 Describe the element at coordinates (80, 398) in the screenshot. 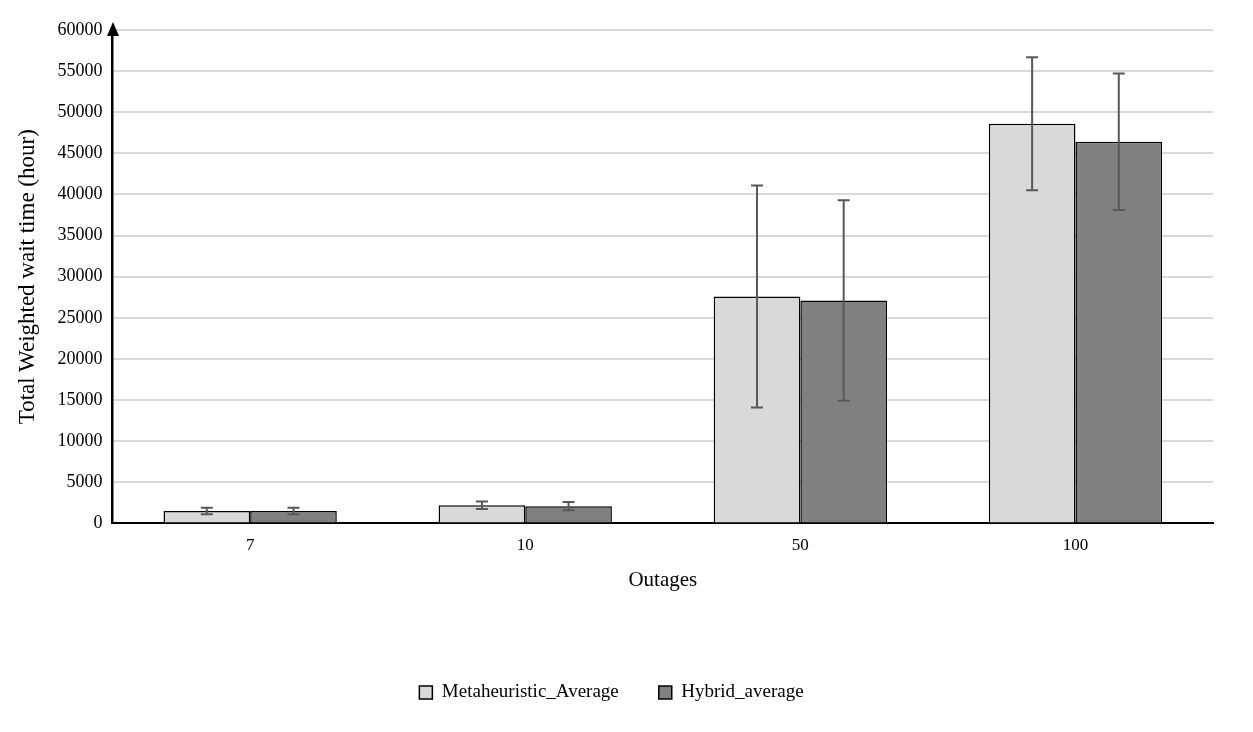

I see `y-tick-label: 15000` at that location.